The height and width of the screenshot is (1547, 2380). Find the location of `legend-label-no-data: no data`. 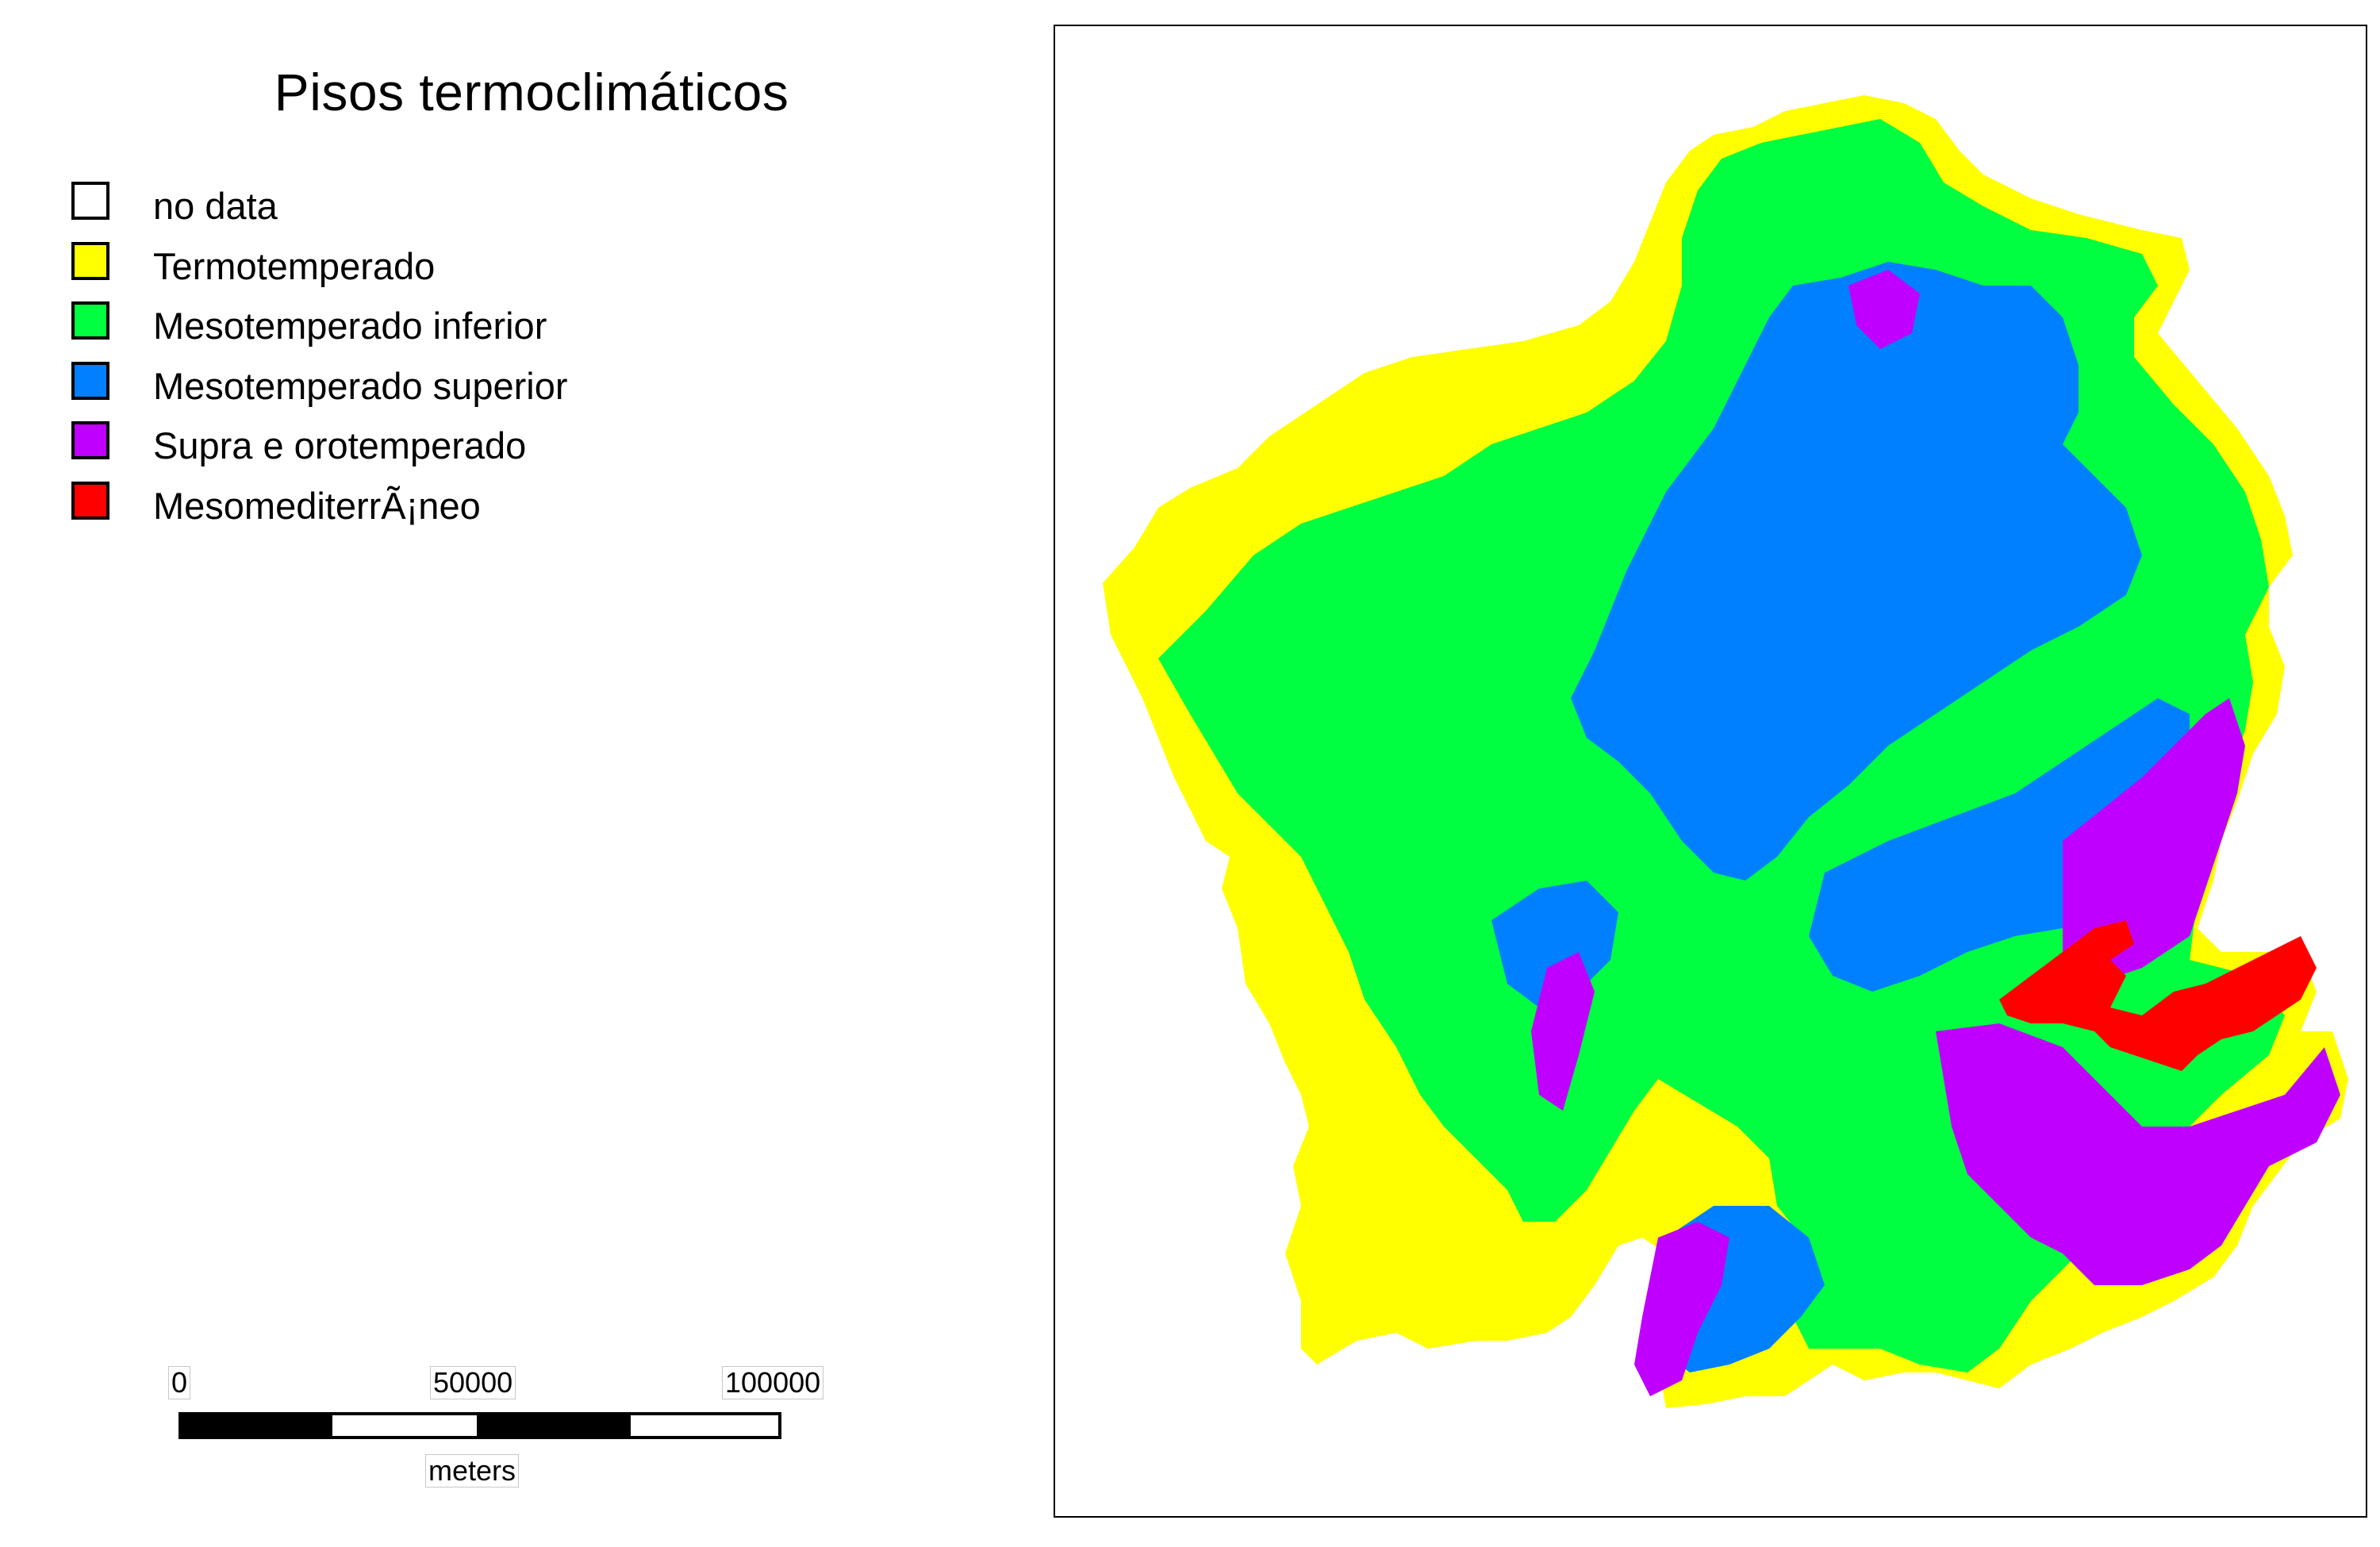

legend-label-no-data: no data is located at coordinates (215, 206).